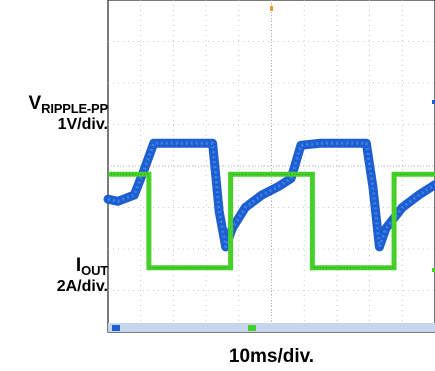 The width and height of the screenshot is (435, 371). What do you see at coordinates (116, 328) in the screenshot?
I see `ch1-status-indicator` at bounding box center [116, 328].